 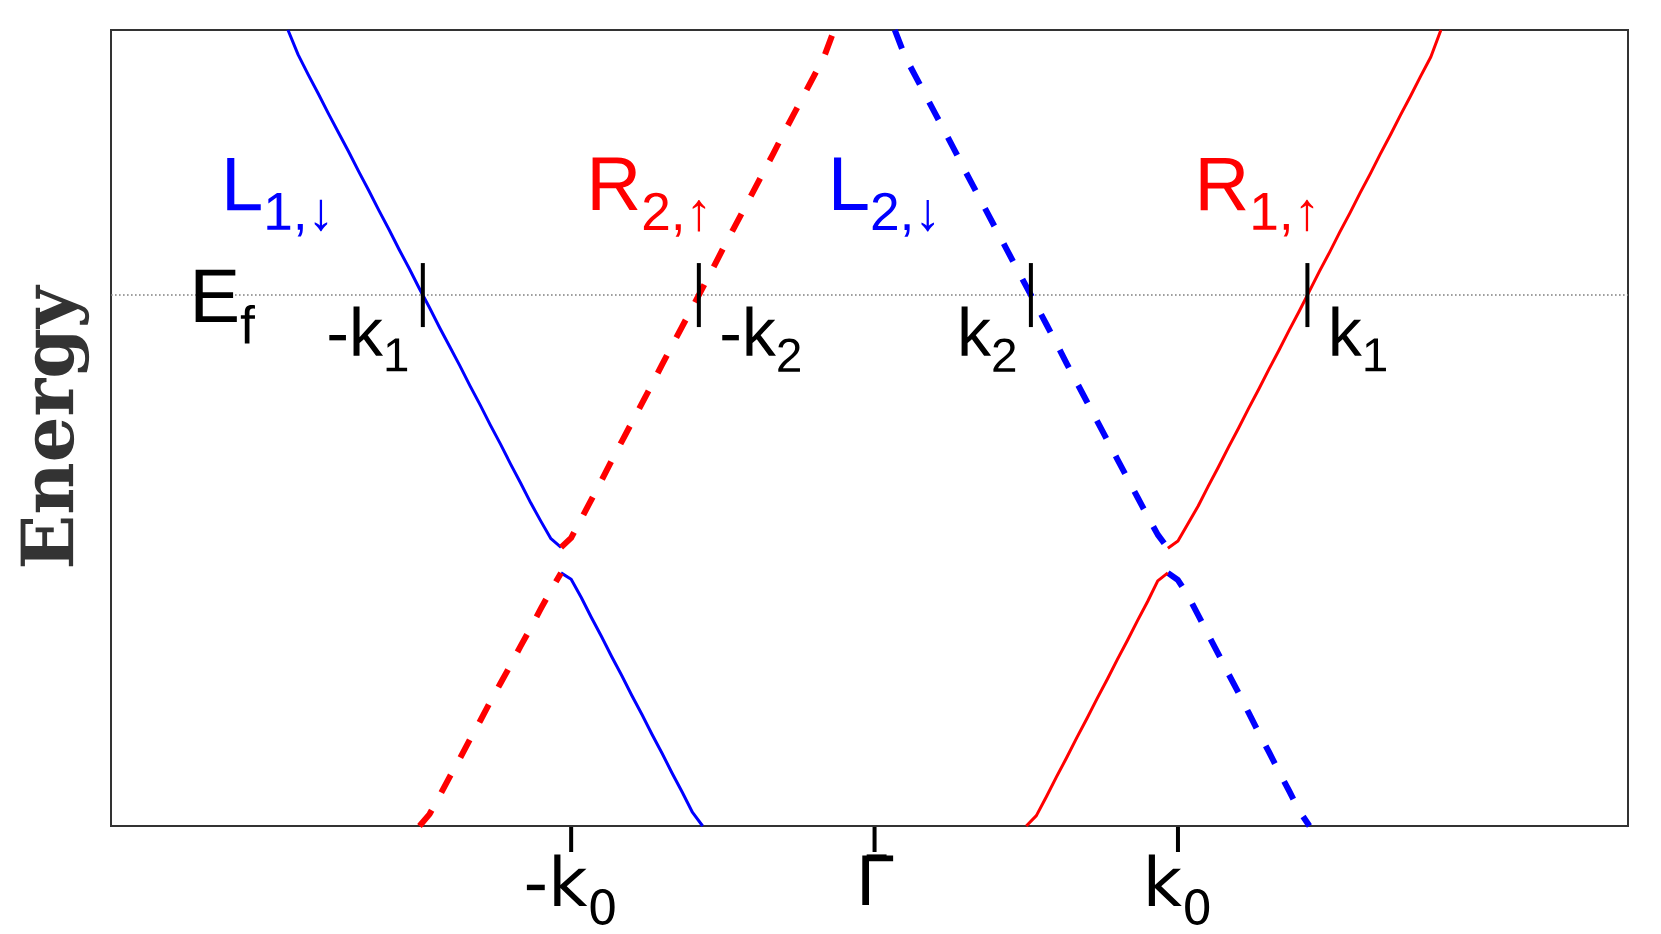 What do you see at coordinates (570, 889) in the screenshot?
I see `x-tick-label: -k$_{0}$` at bounding box center [570, 889].